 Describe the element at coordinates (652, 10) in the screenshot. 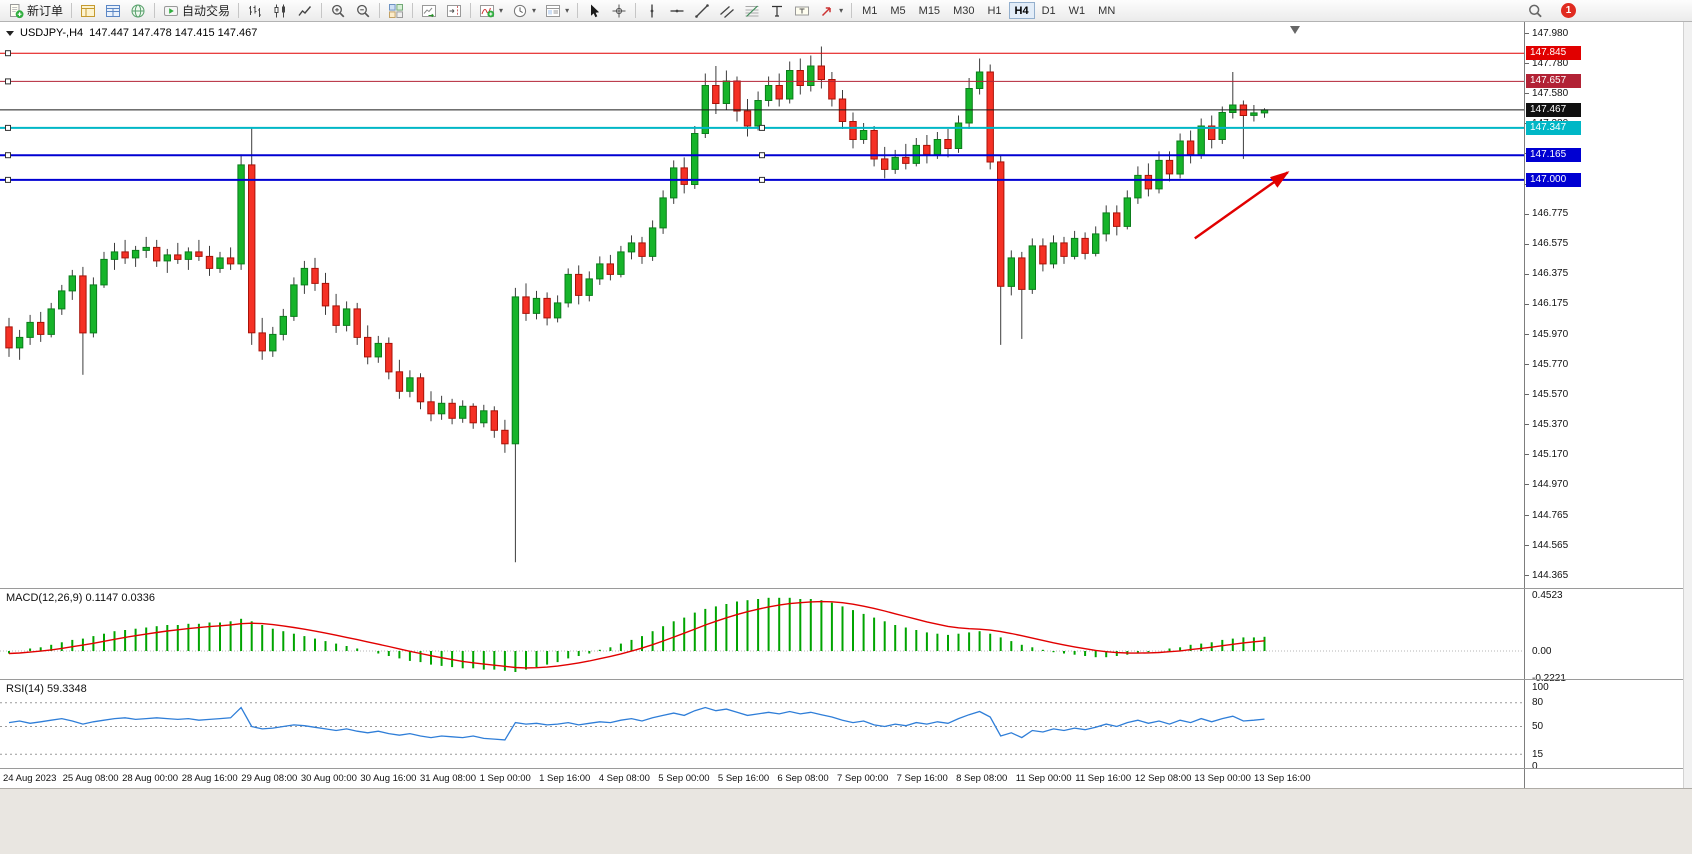

I see `vertical-line-button` at that location.